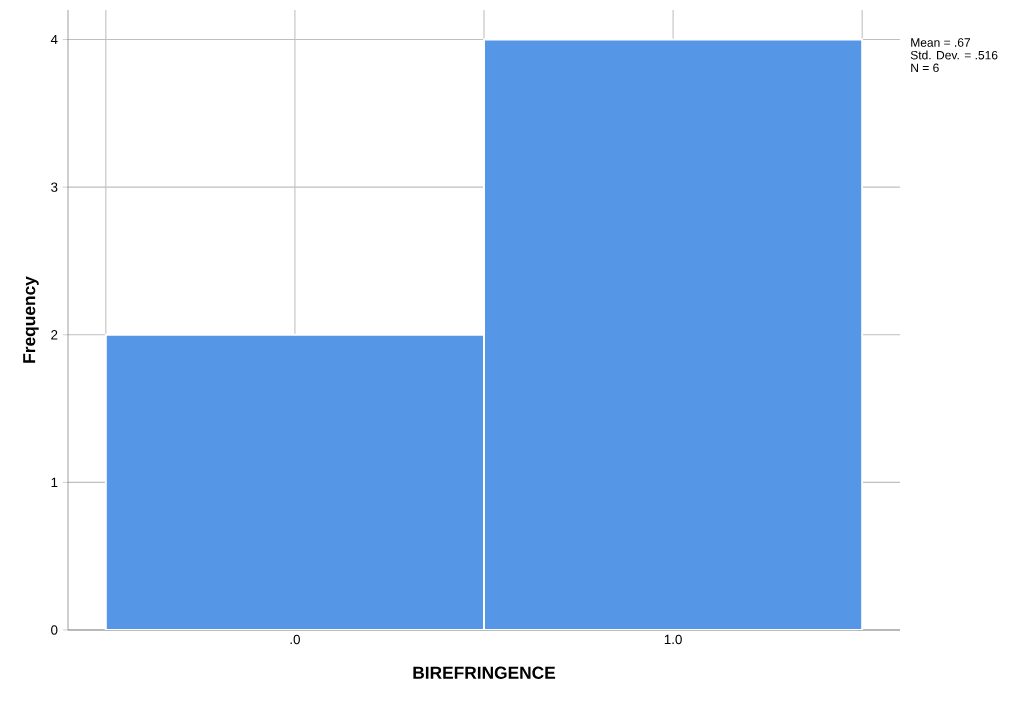 The width and height of the screenshot is (1025, 702). I want to click on y-tick-label: 4, so click(54, 39).